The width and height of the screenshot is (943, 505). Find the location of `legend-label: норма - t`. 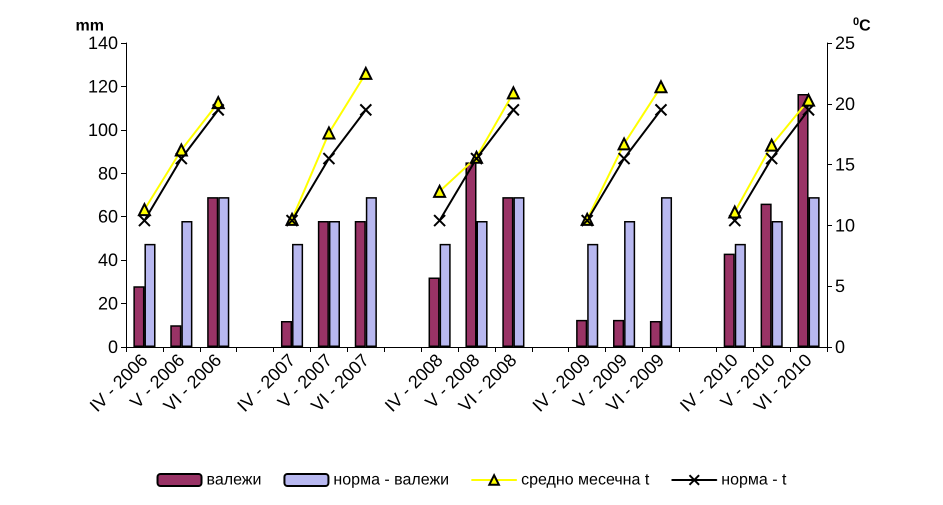

legend-label: норма - t is located at coordinates (754, 480).